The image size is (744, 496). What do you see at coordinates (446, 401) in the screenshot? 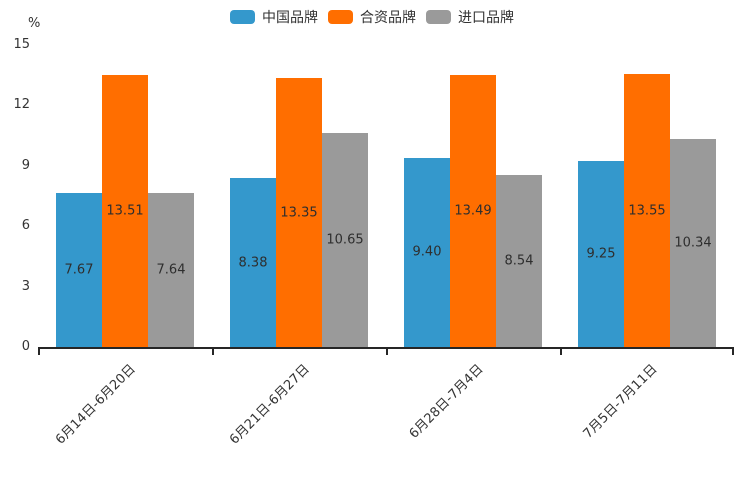
I see `x-axis-label: 6月28日-7月4日` at bounding box center [446, 401].